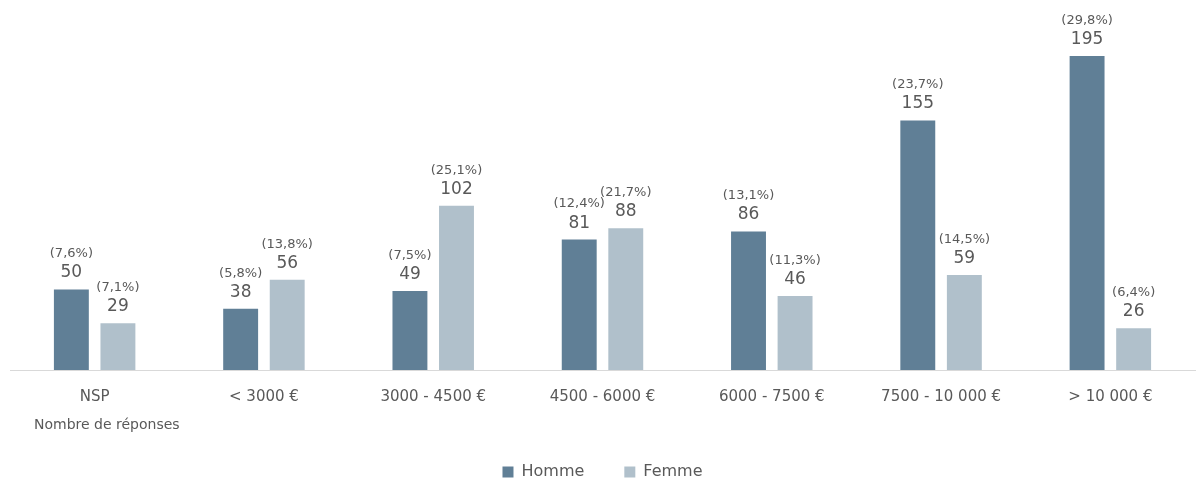 The height and width of the screenshot is (490, 1200). What do you see at coordinates (410, 265) in the screenshot?
I see `data-label: (7,5%) 49` at bounding box center [410, 265].